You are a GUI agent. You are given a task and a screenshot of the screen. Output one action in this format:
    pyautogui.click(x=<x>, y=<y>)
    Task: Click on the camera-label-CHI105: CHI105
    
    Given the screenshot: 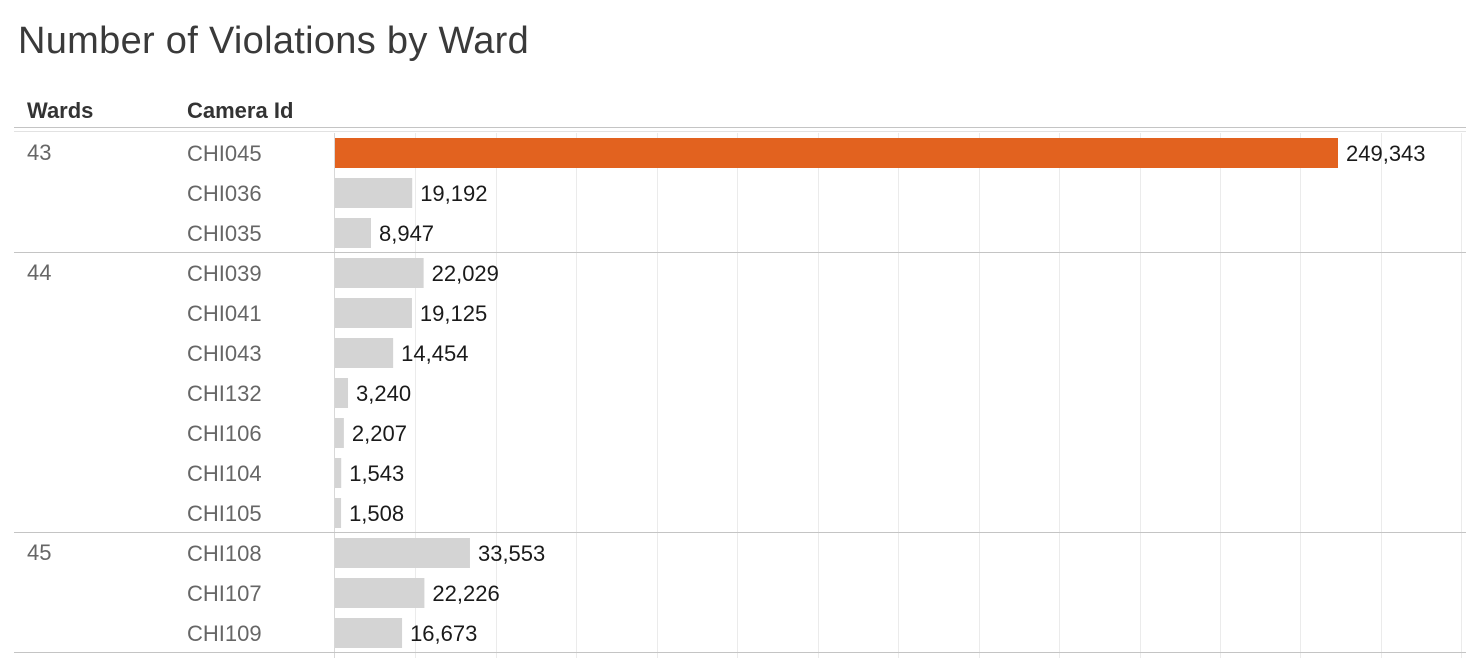 What is the action you would take?
    pyautogui.click(x=224, y=513)
    